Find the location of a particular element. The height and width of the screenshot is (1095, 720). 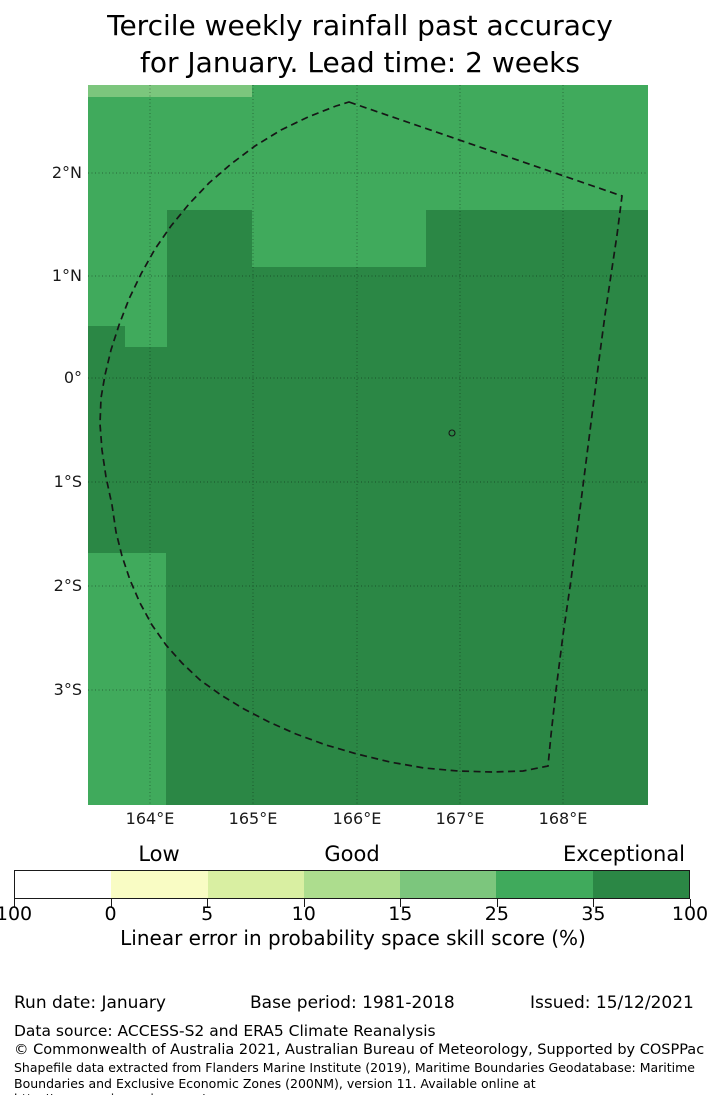

colorbar-tick-label: 15 is located at coordinates (400, 914).